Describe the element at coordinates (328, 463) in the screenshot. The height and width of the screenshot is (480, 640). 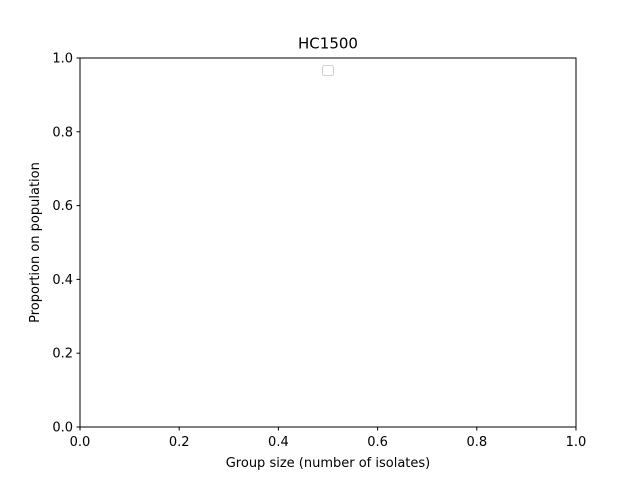
I see `x-axis-label: Group size (number of isolates)` at that location.